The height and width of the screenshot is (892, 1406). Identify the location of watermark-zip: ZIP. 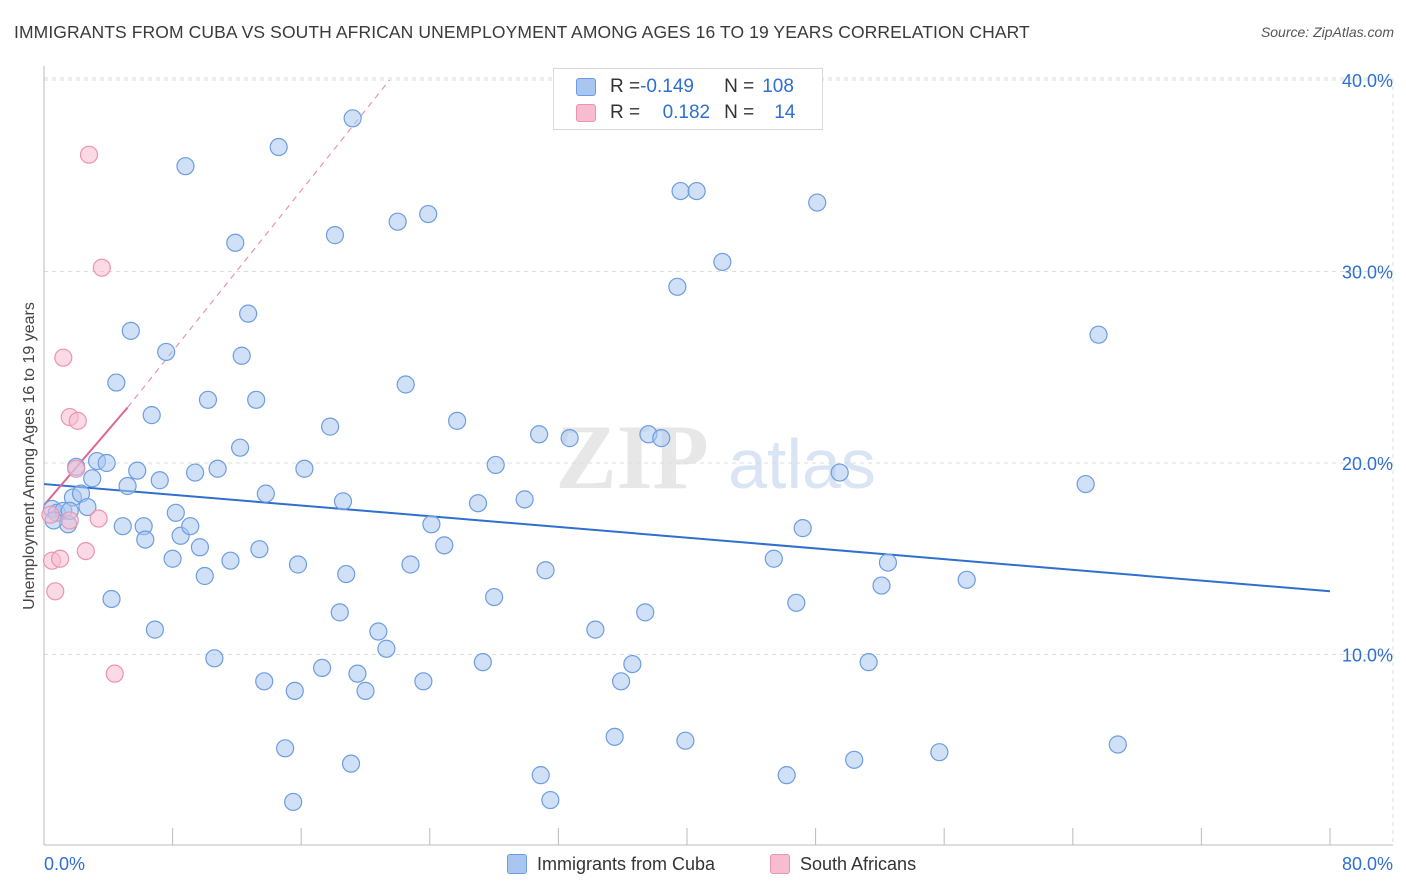
(631, 457).